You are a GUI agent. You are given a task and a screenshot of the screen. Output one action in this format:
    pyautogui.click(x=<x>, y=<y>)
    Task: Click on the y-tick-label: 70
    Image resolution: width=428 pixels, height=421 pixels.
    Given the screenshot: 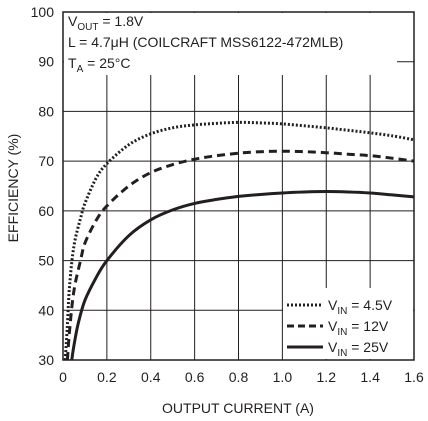 What is the action you would take?
    pyautogui.click(x=46, y=161)
    